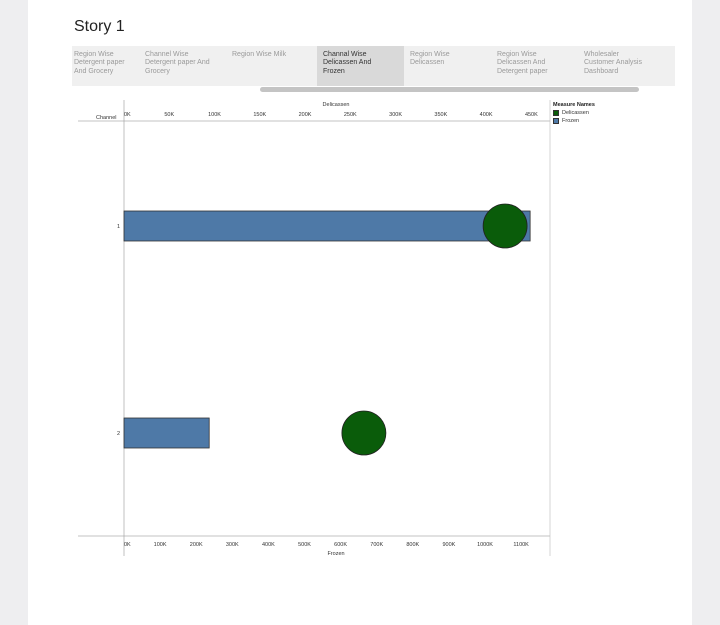 This screenshot has width=720, height=625. I want to click on top-axis-tick-label: 250K, so click(350, 115).